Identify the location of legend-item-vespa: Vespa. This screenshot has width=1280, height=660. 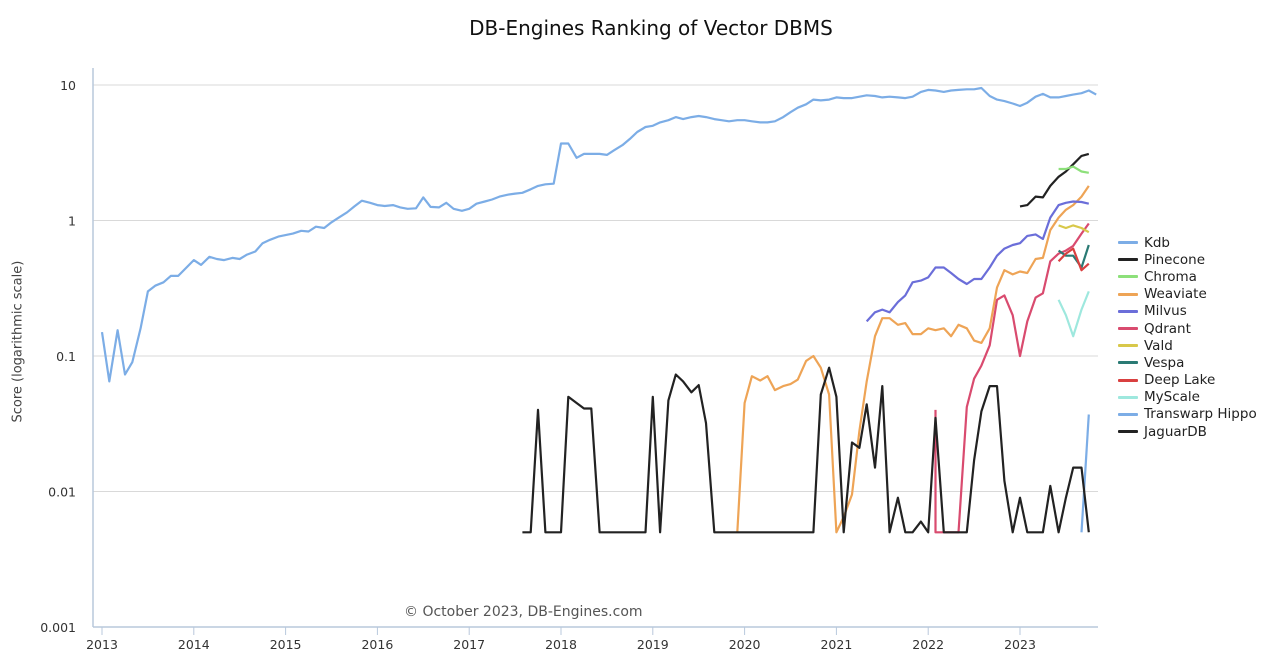
(1187, 362).